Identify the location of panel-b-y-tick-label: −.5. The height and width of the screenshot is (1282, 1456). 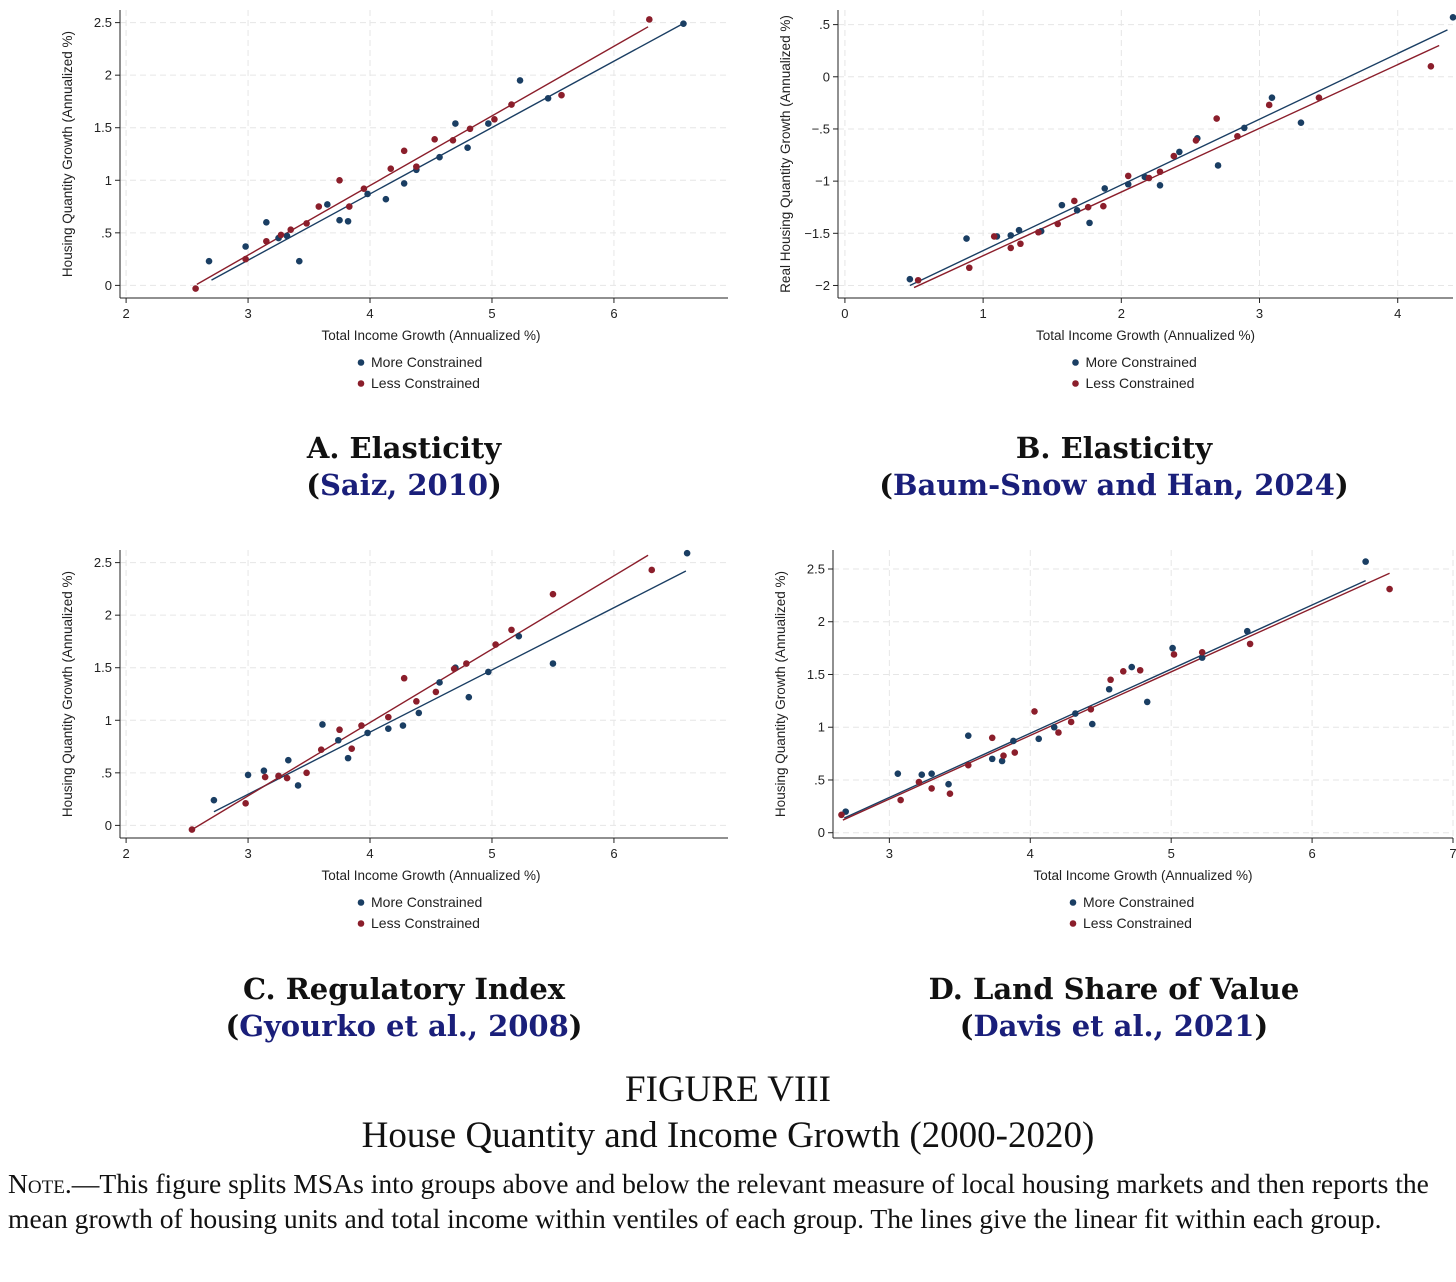
(821, 128).